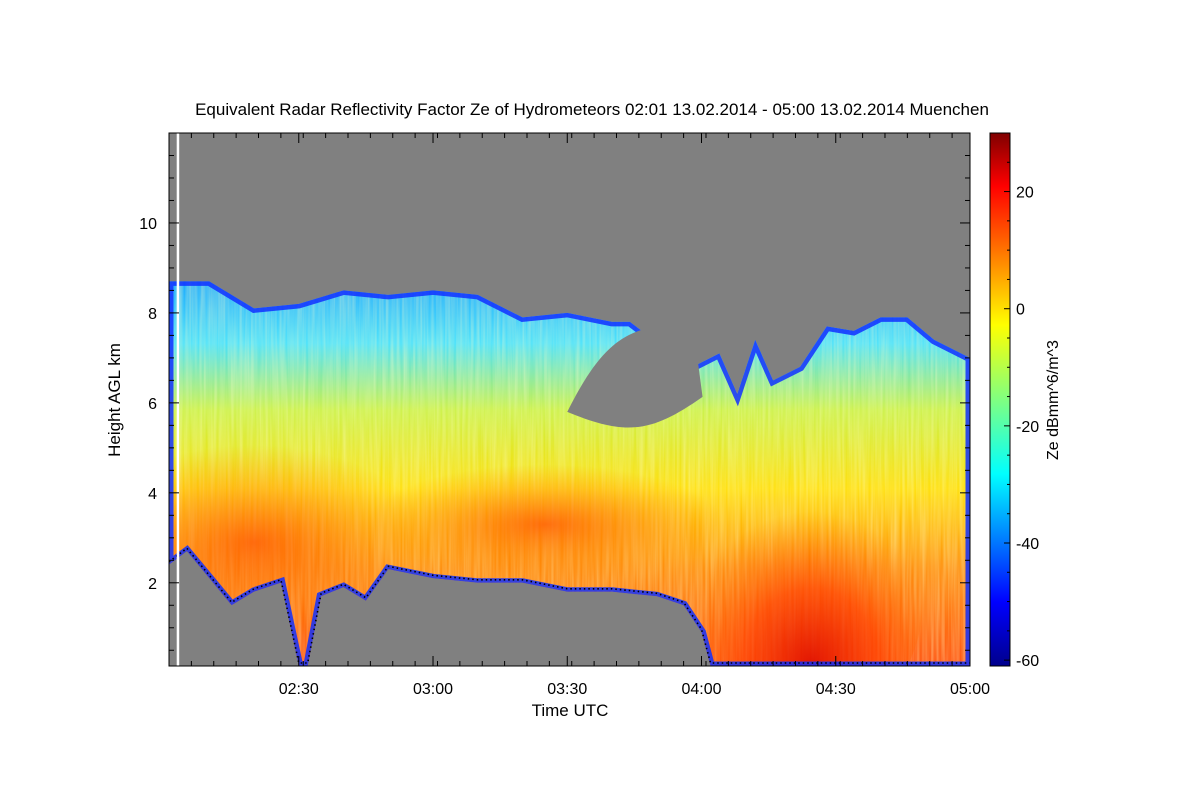 The width and height of the screenshot is (1200, 800). Describe the element at coordinates (1020, 310) in the screenshot. I see `colorbar-tick-label: 0` at that location.